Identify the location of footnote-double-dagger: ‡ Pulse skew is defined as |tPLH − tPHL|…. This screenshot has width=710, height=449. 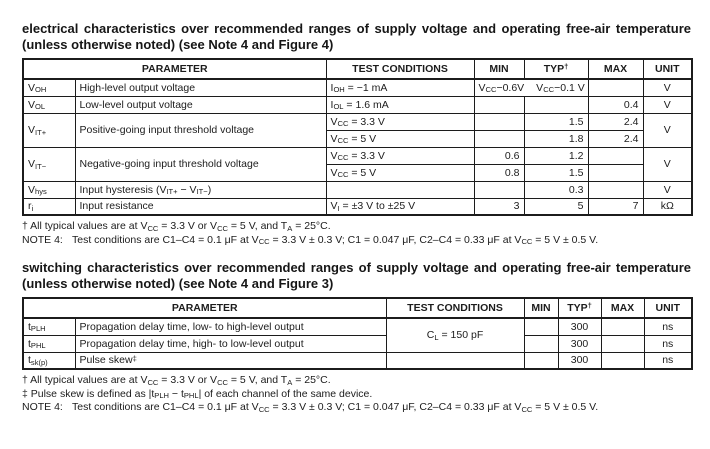
(197, 394).